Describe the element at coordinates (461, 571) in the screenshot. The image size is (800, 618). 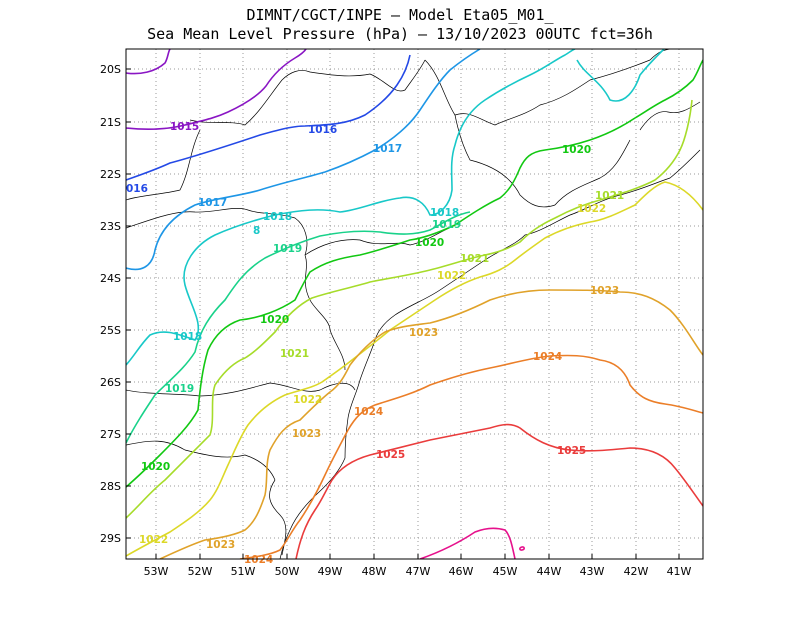
I see `lon-tick-label: 46W` at that location.